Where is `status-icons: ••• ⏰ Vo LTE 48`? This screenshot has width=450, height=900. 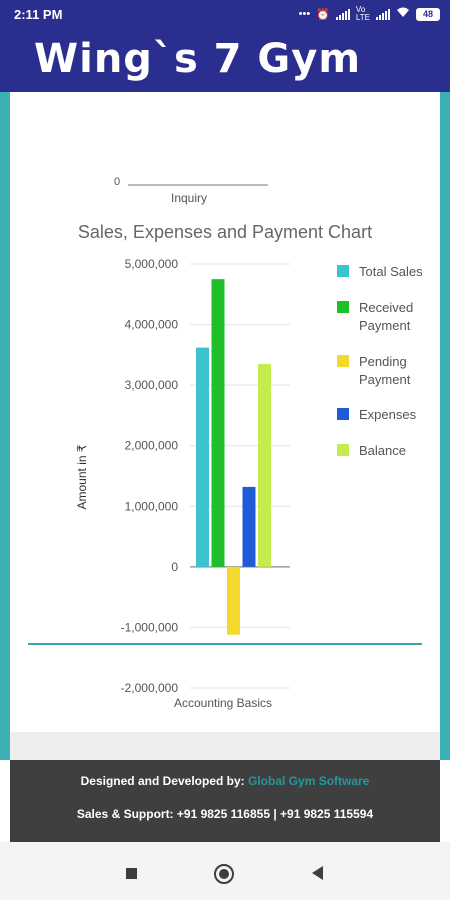 status-icons: ••• ⏰ Vo LTE 48 is located at coordinates (369, 14).